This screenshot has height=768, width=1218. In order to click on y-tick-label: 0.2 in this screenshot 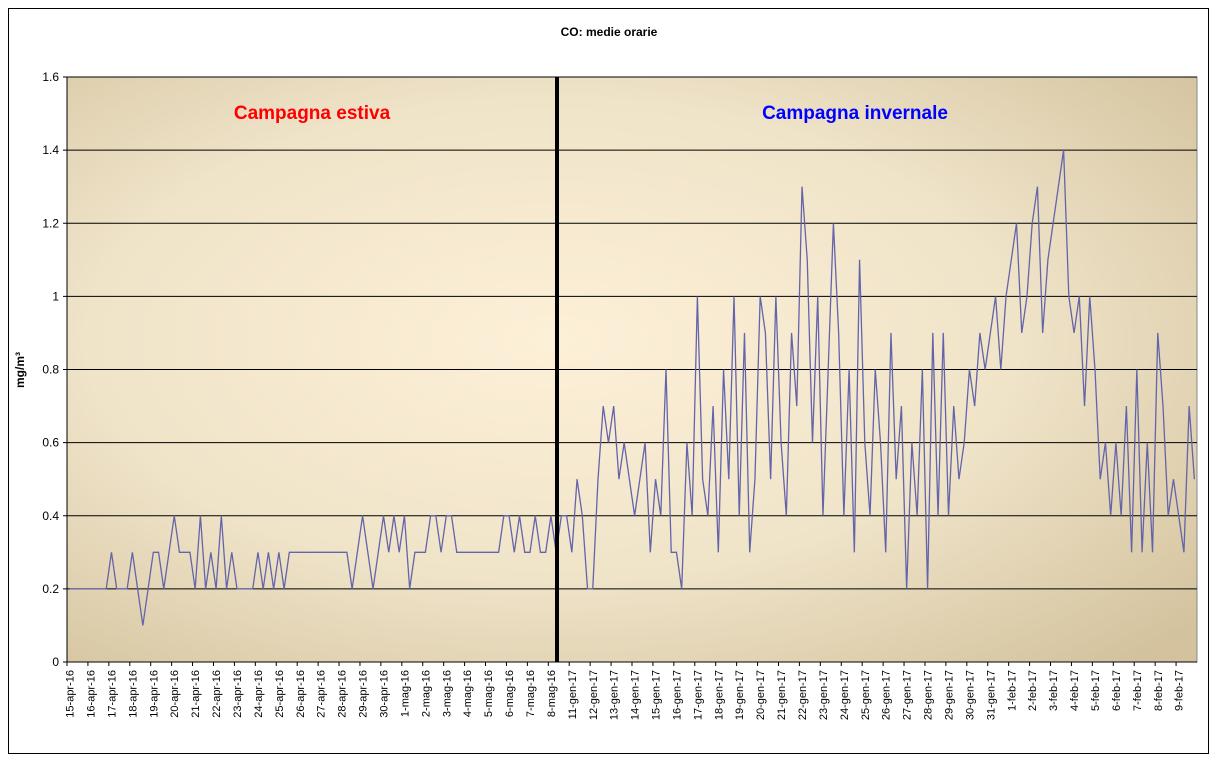, I will do `click(50, 589)`.